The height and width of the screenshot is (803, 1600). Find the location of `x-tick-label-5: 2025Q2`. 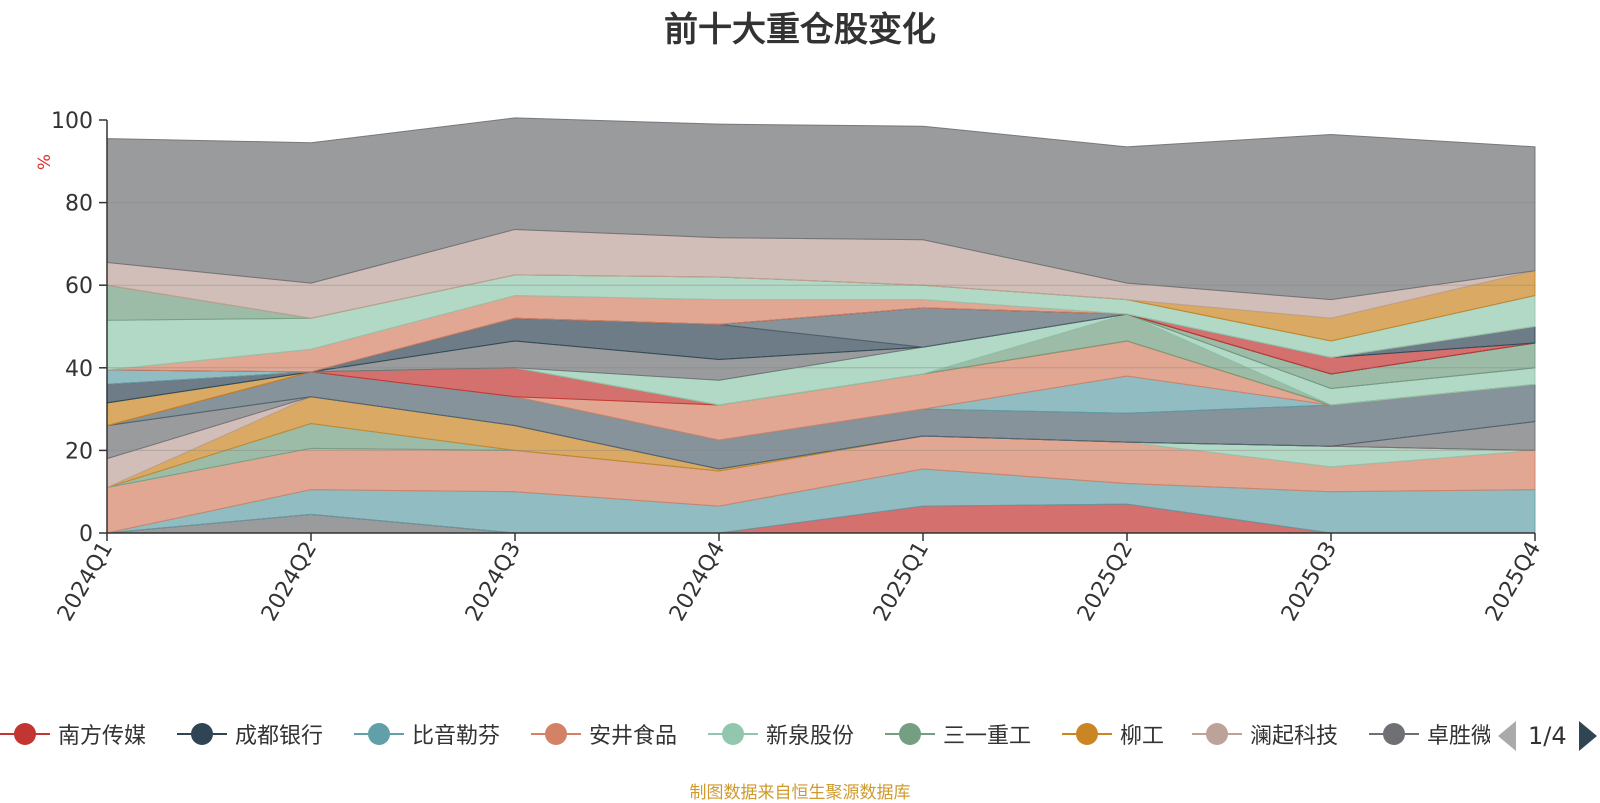

x-tick-label-5: 2025Q2 is located at coordinates (1105, 582).